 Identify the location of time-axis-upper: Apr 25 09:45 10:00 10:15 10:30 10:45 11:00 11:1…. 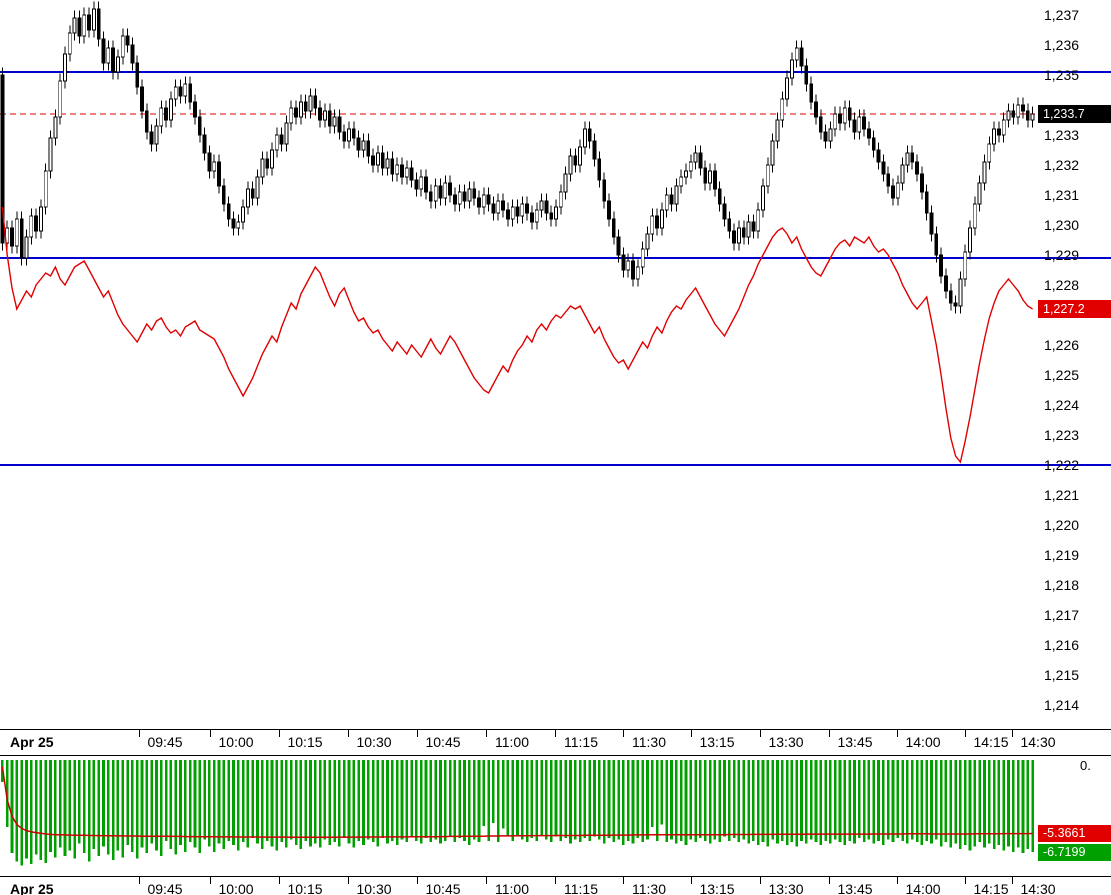
(555, 742).